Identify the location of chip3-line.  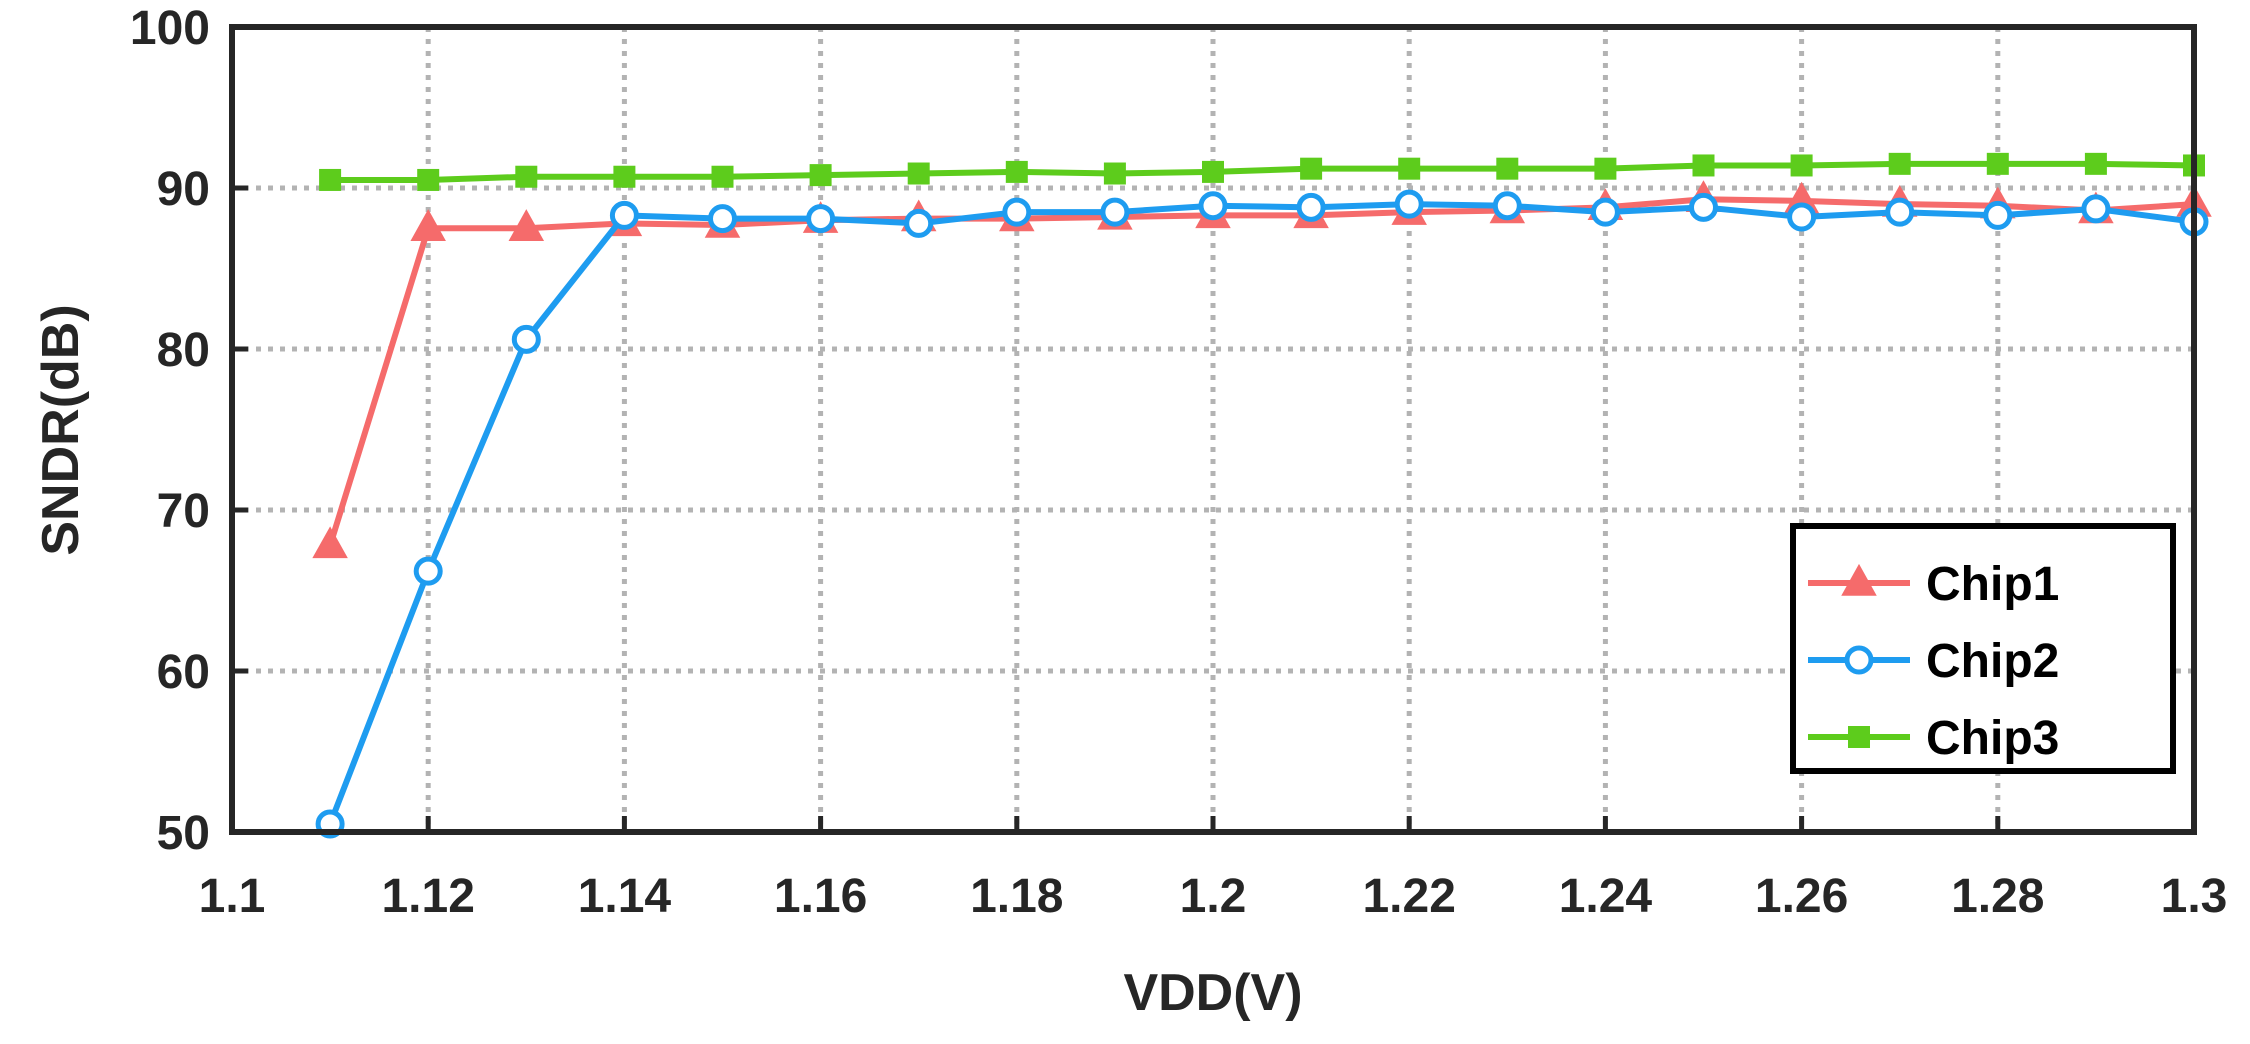
(1262, 171).